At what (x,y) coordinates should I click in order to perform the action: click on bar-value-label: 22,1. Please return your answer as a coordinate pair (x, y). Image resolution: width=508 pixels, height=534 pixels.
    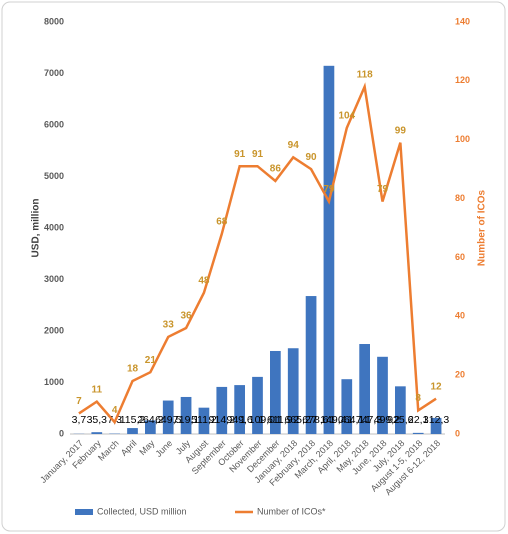
    Looking at the image, I should click on (418, 420).